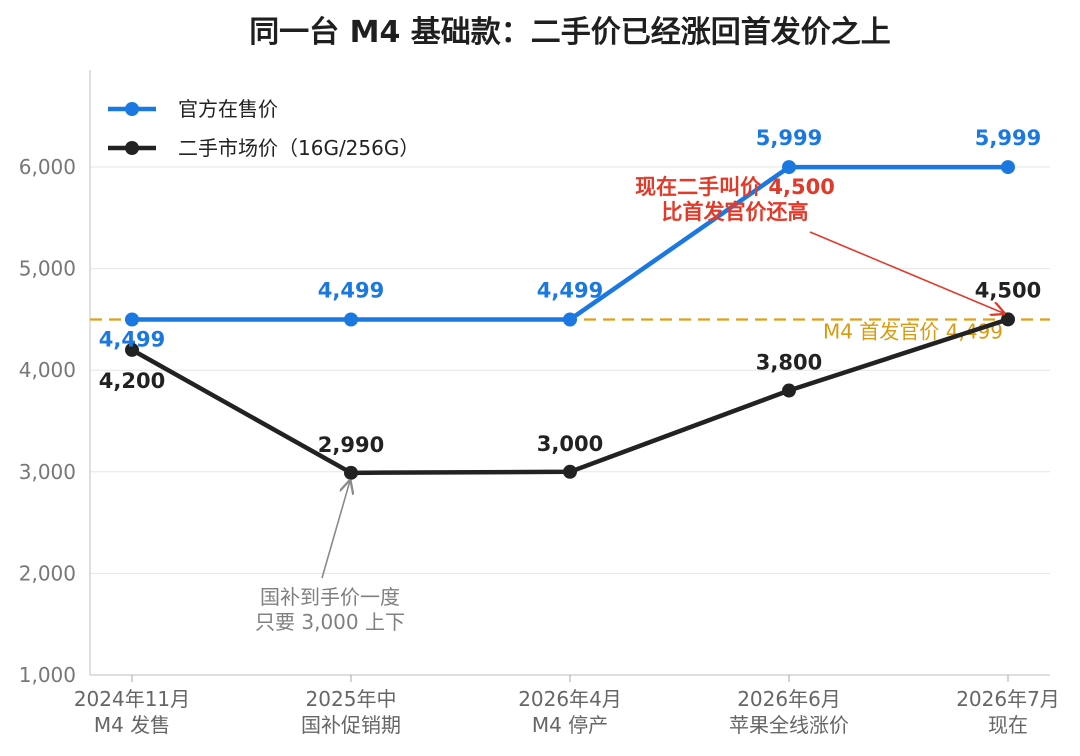 The image size is (1080, 756). I want to click on x-tick-label: 2026年4月 M4 停产, so click(570, 712).